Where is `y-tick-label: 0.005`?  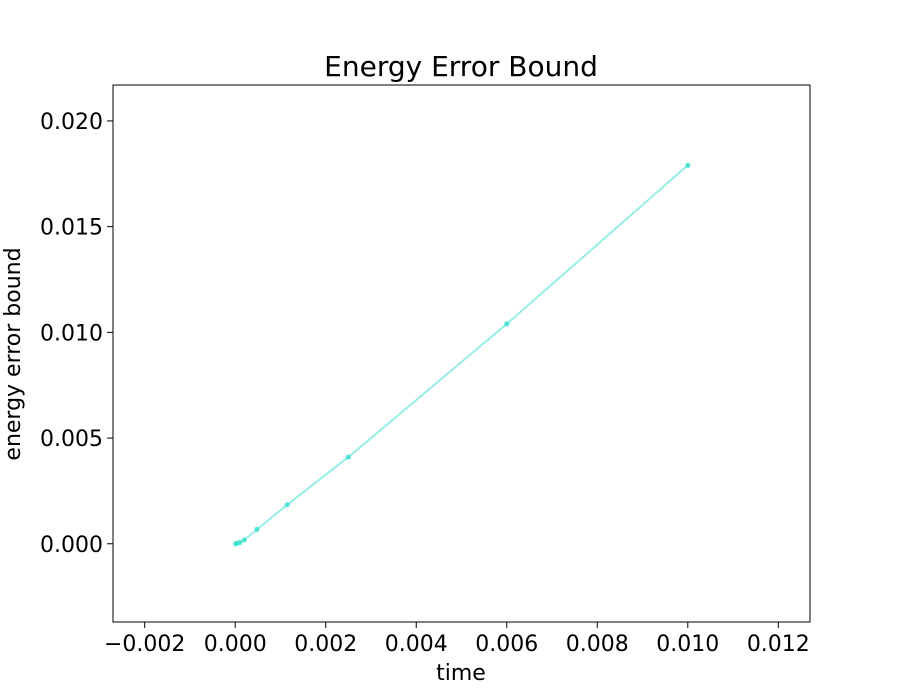
y-tick-label: 0.005 is located at coordinates (71, 439).